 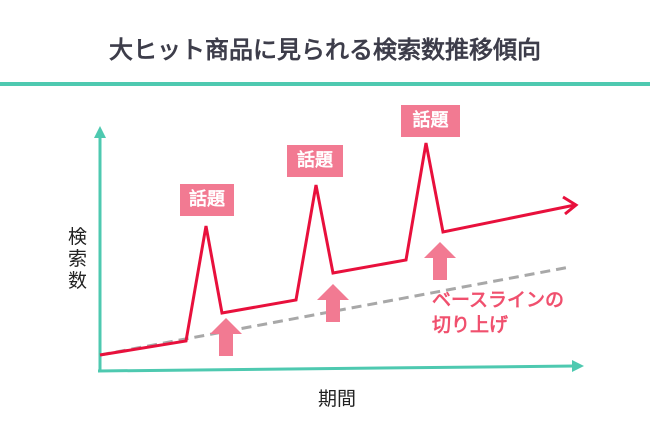 What do you see at coordinates (315, 161) in the screenshot?
I see `spike-label-2: 話題` at bounding box center [315, 161].